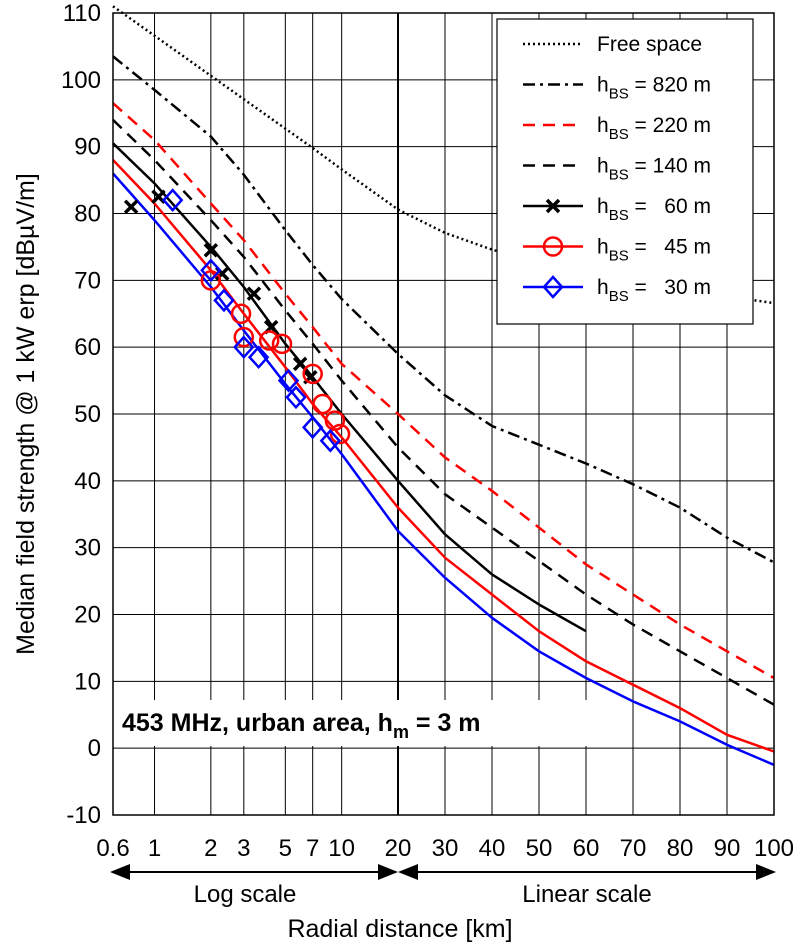 The width and height of the screenshot is (801, 950). I want to click on y-tick-label: 40, so click(87, 481).